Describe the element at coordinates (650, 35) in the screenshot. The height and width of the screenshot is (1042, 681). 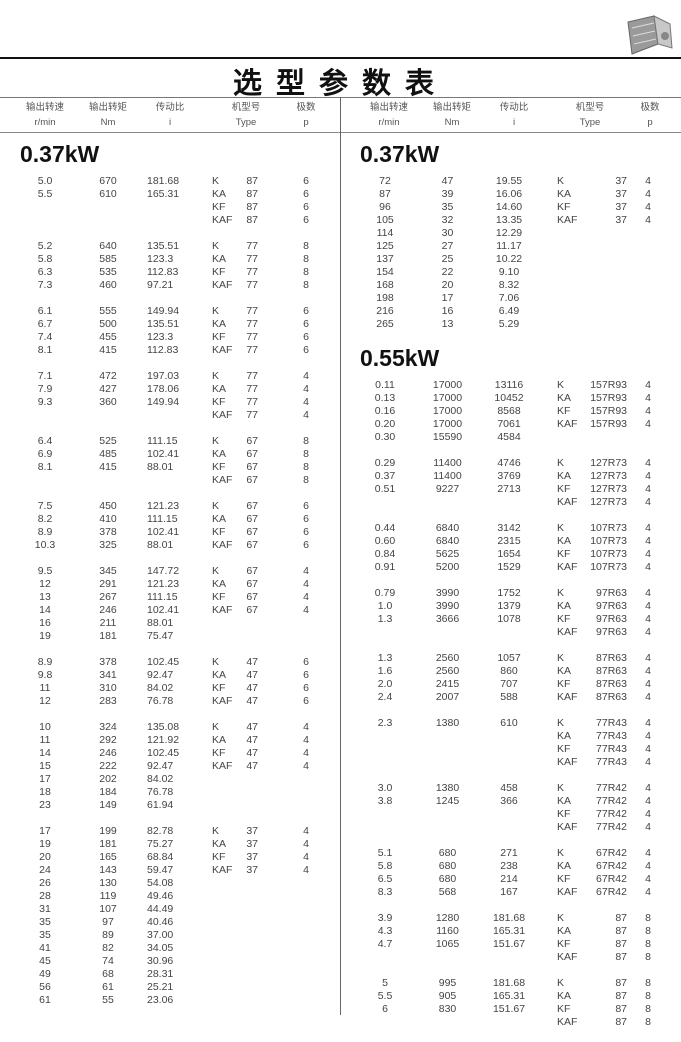
I see `gear-reducer-image` at that location.